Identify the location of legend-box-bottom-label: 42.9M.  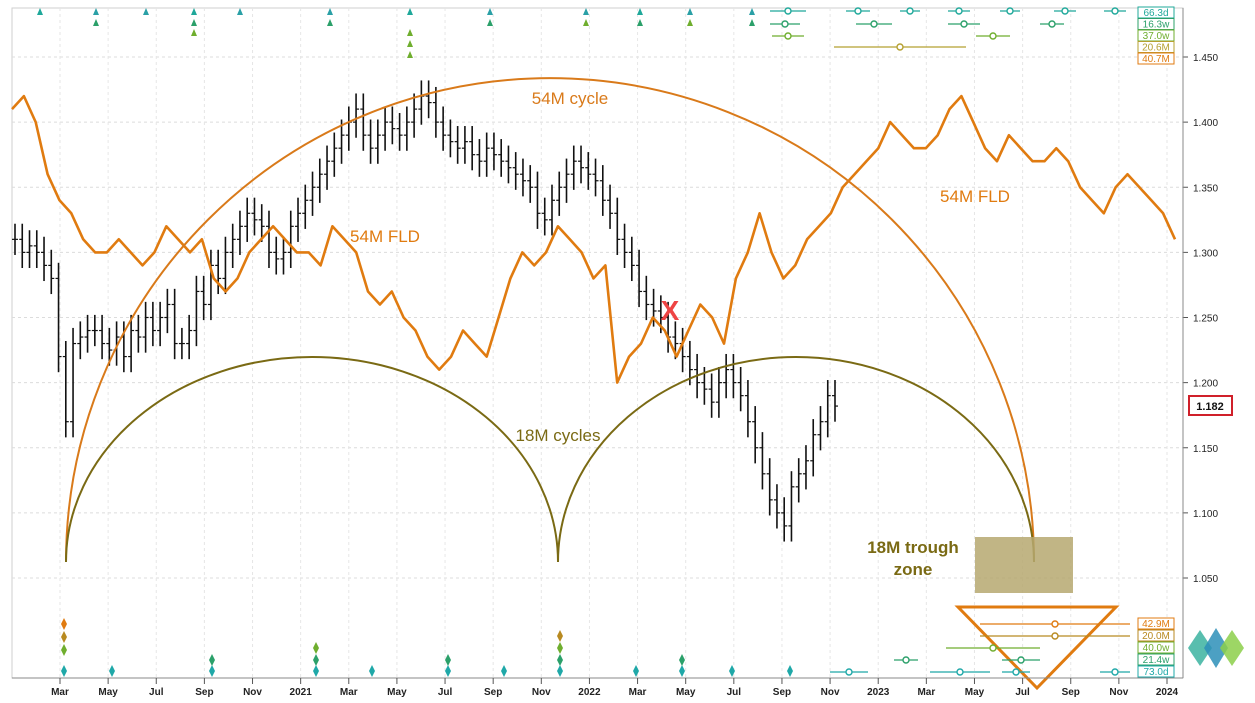
(1156, 624).